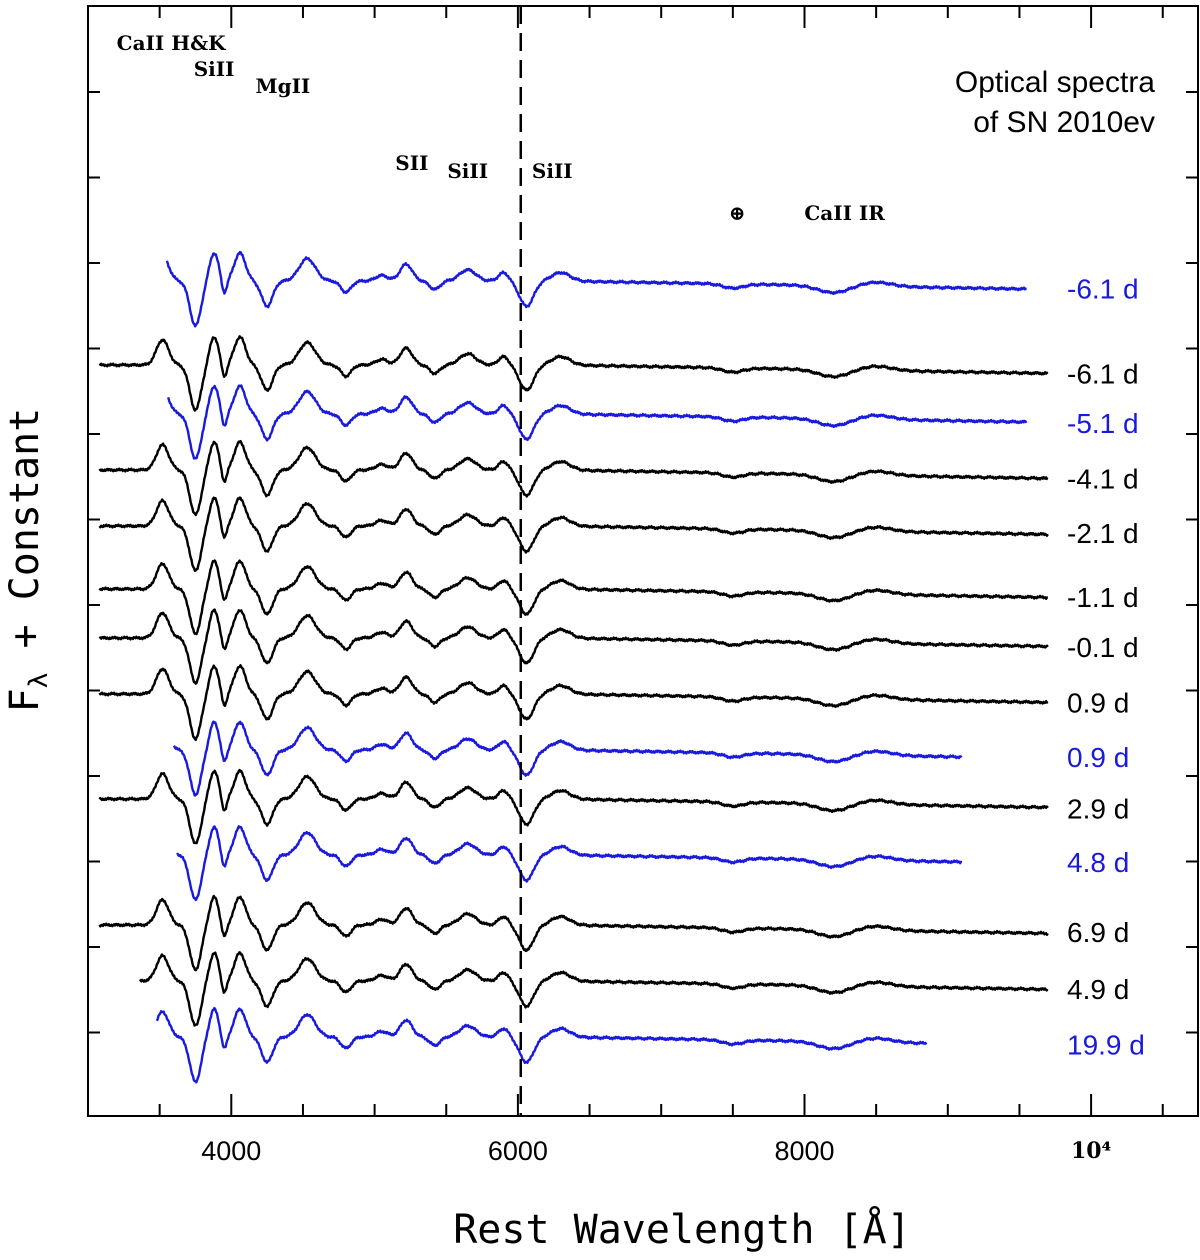 This screenshot has width=1200, height=1260. Describe the element at coordinates (1098, 702) in the screenshot. I see `epoch-label-7: 0.9 d` at that location.